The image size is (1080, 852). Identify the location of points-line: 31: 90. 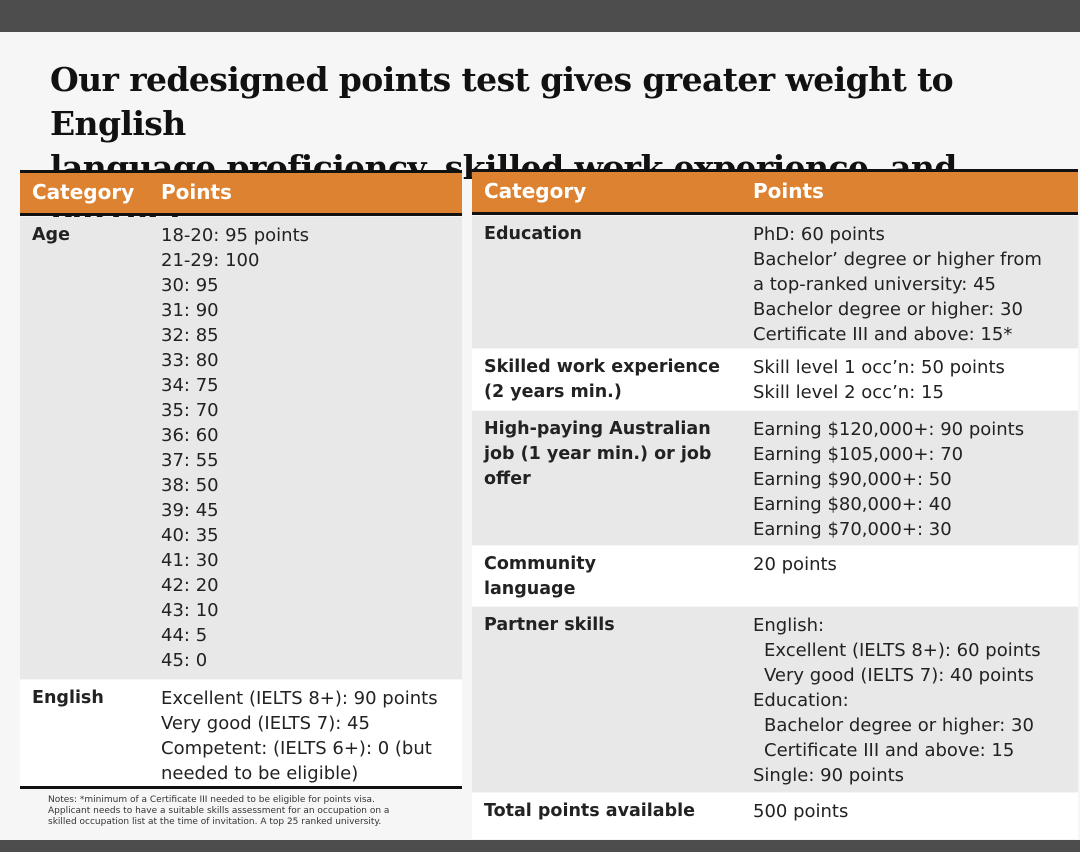
(190, 310).